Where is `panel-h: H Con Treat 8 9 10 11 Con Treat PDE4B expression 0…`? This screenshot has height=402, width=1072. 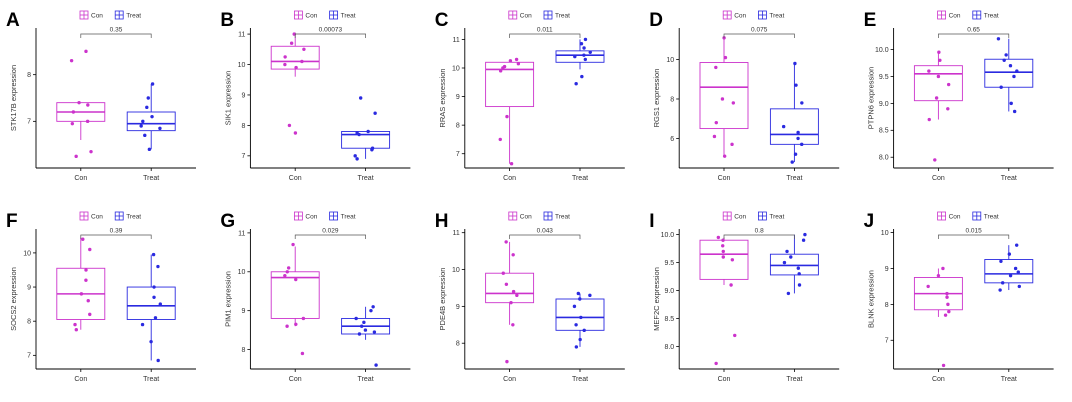 panel-h: H Con Treat 8 9 10 11 Con Treat PDE4B expression 0… is located at coordinates (530, 297).